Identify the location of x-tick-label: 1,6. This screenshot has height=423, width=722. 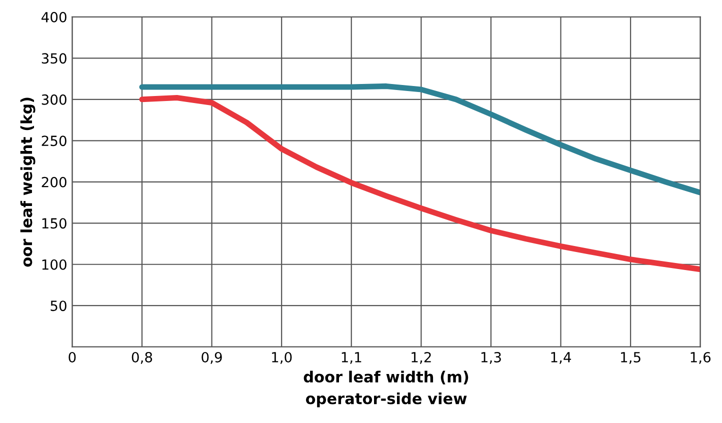
(700, 358).